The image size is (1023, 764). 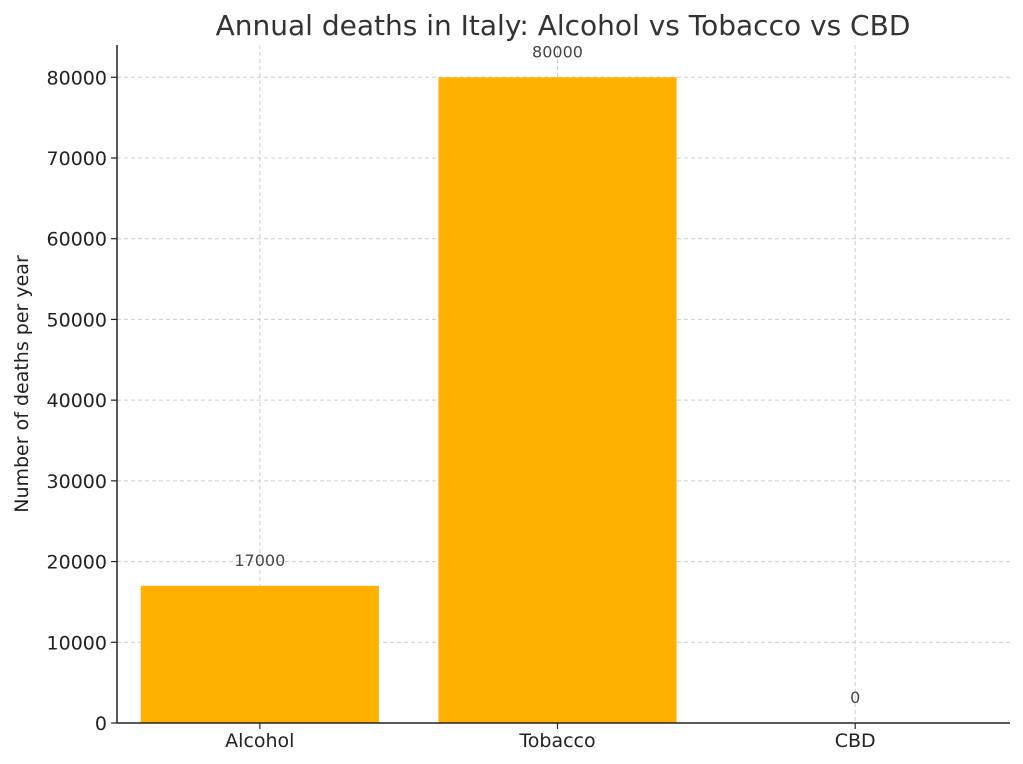 I want to click on y-tick-label: 80000, so click(x=77, y=78).